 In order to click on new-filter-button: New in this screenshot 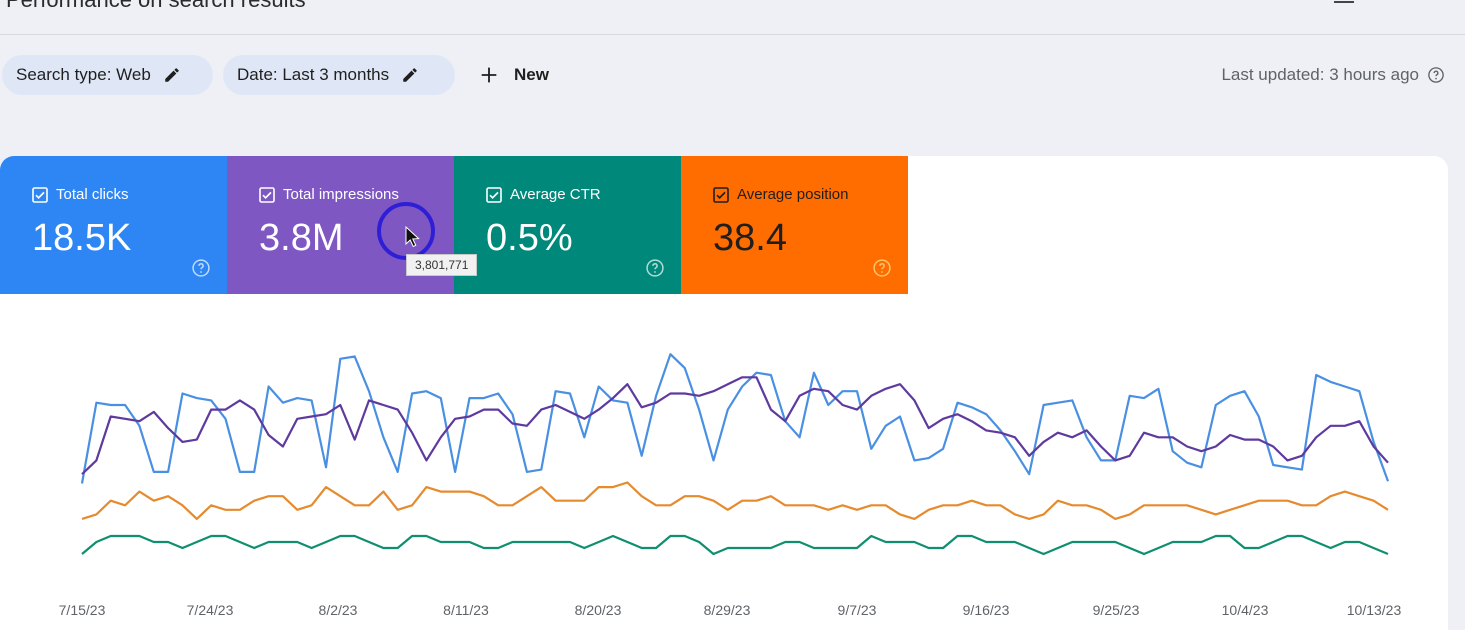, I will do `click(513, 75)`.